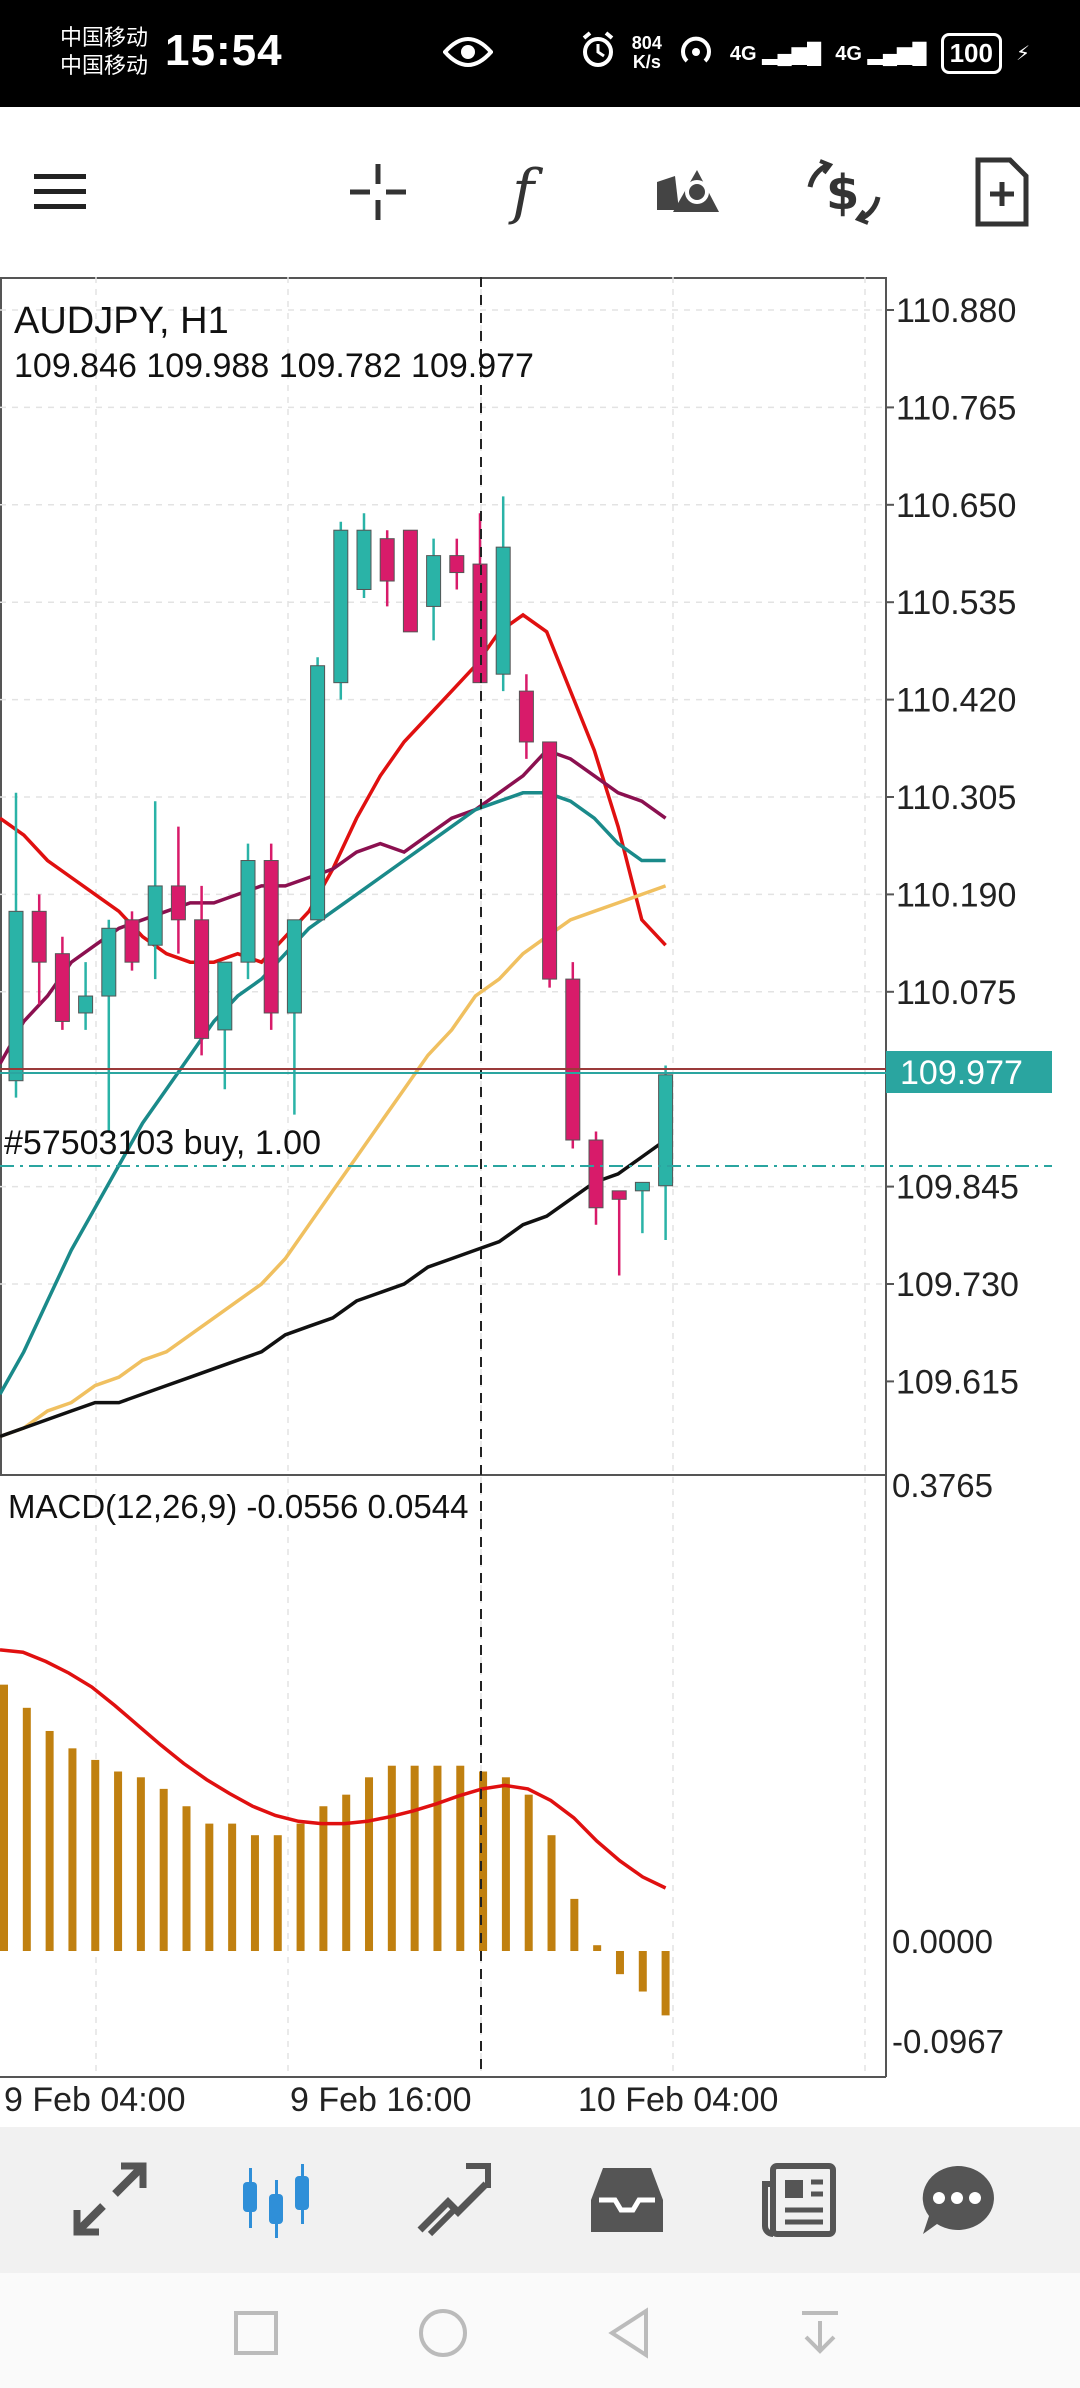  What do you see at coordinates (540, 2200) in the screenshot?
I see `bottom-nav` at bounding box center [540, 2200].